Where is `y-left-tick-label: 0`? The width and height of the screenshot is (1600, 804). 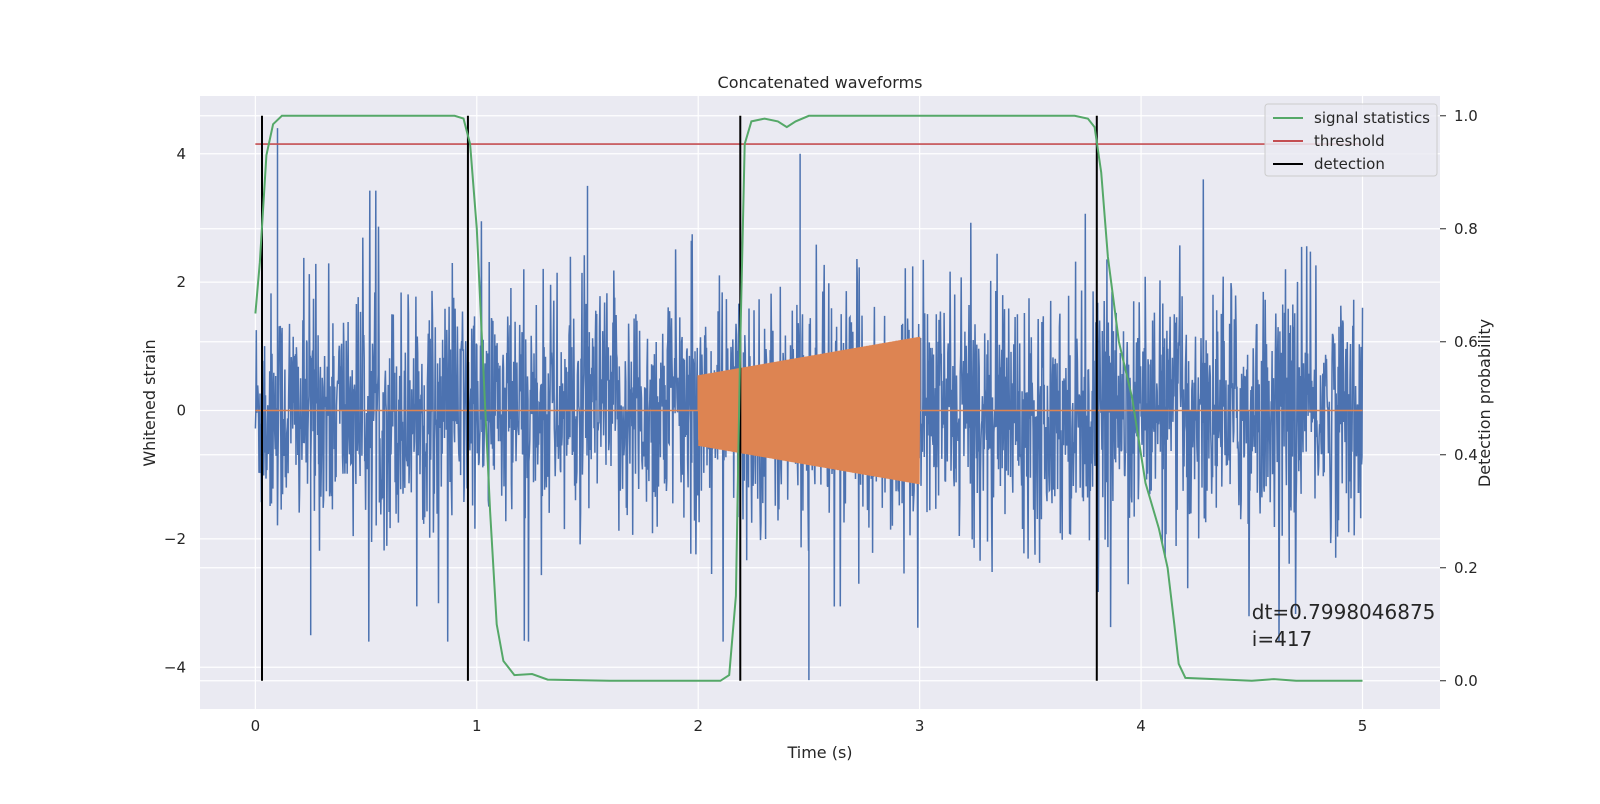
y-left-tick-label: 0 is located at coordinates (181, 411).